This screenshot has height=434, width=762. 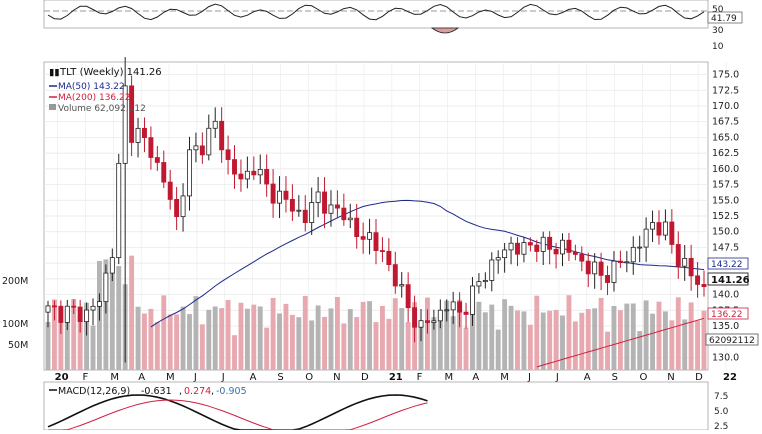 What do you see at coordinates (91, 87) in the screenshot?
I see `legend-ma50: MA(50) 143.22` at bounding box center [91, 87].